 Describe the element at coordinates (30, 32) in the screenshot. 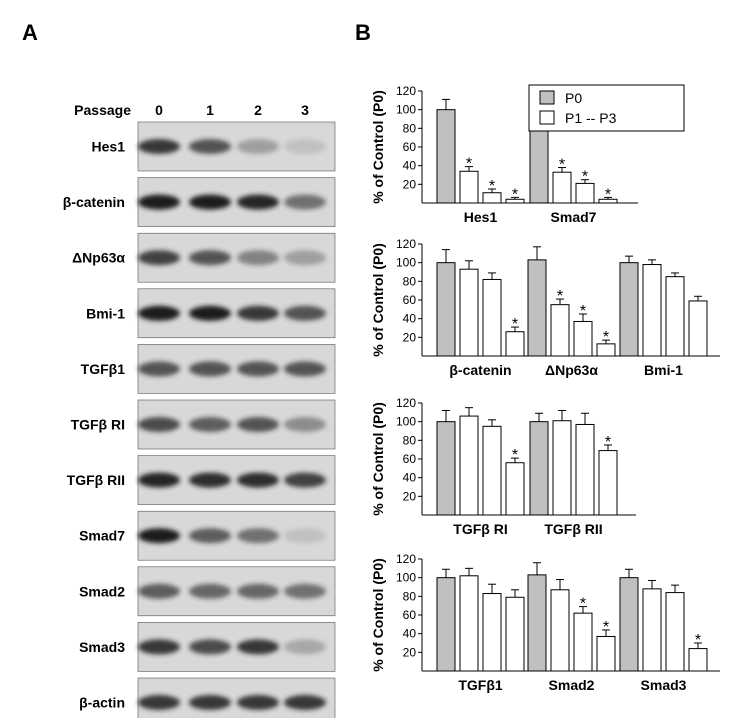

I see `panel-a-letter: A` at that location.